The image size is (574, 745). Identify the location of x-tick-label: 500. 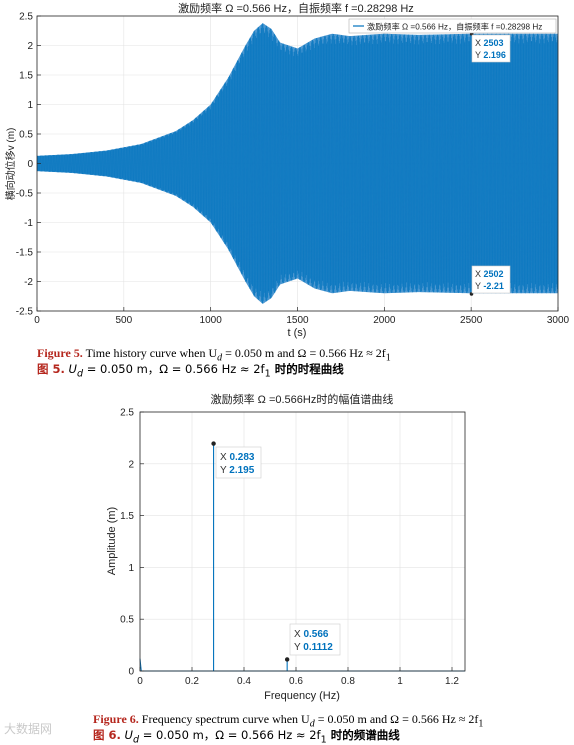
(123, 320).